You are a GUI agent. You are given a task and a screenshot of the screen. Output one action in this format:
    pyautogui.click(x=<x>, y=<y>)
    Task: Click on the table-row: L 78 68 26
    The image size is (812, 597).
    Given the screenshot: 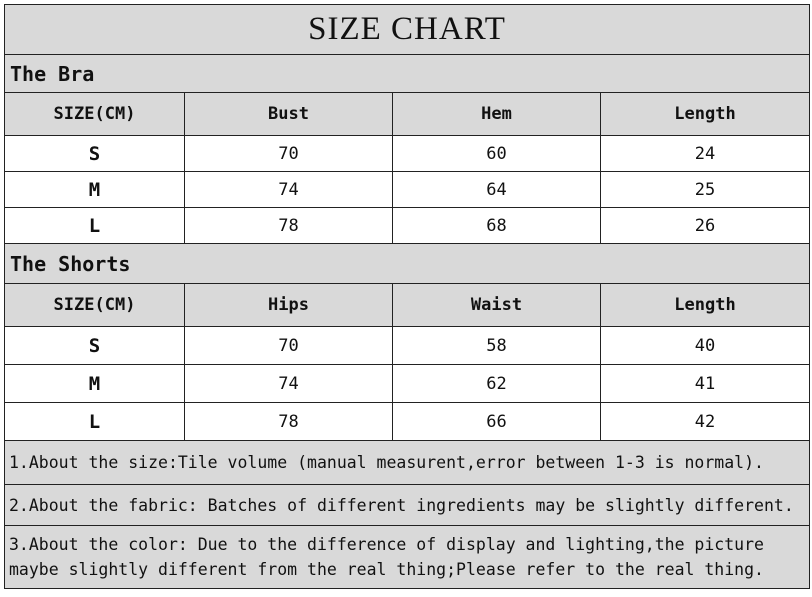 What is the action you would take?
    pyautogui.click(x=407, y=225)
    